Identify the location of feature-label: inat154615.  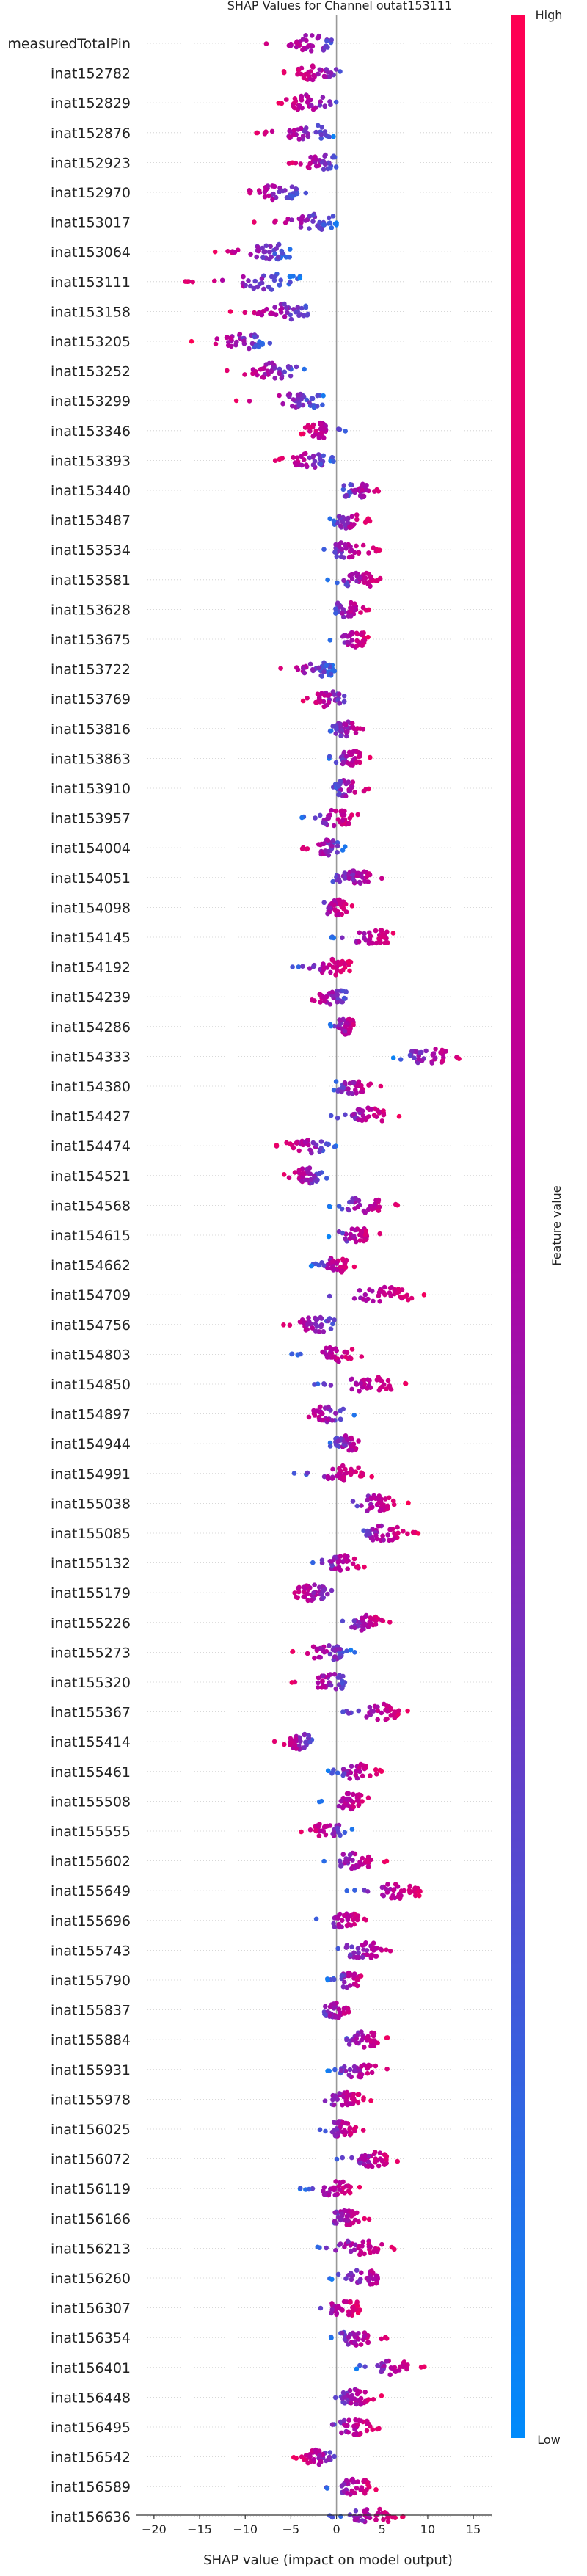
(91, 1236).